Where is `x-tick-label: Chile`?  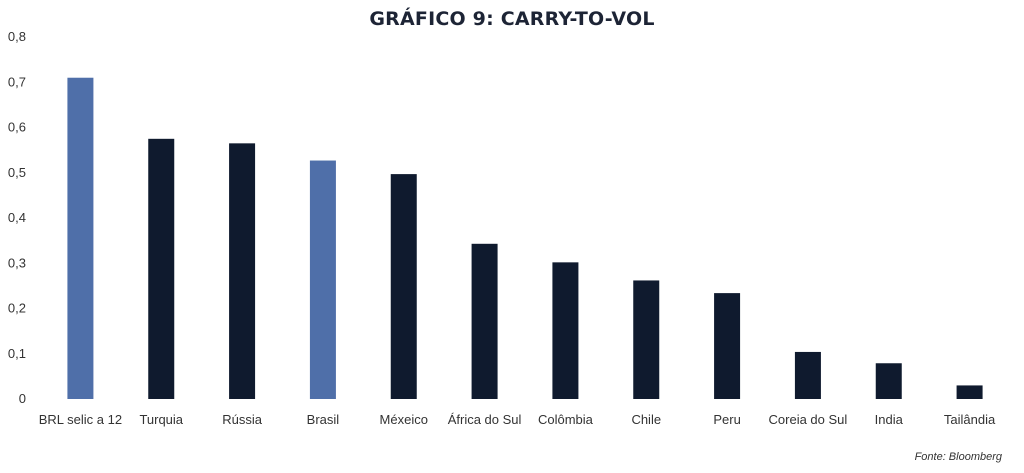 x-tick-label: Chile is located at coordinates (646, 419).